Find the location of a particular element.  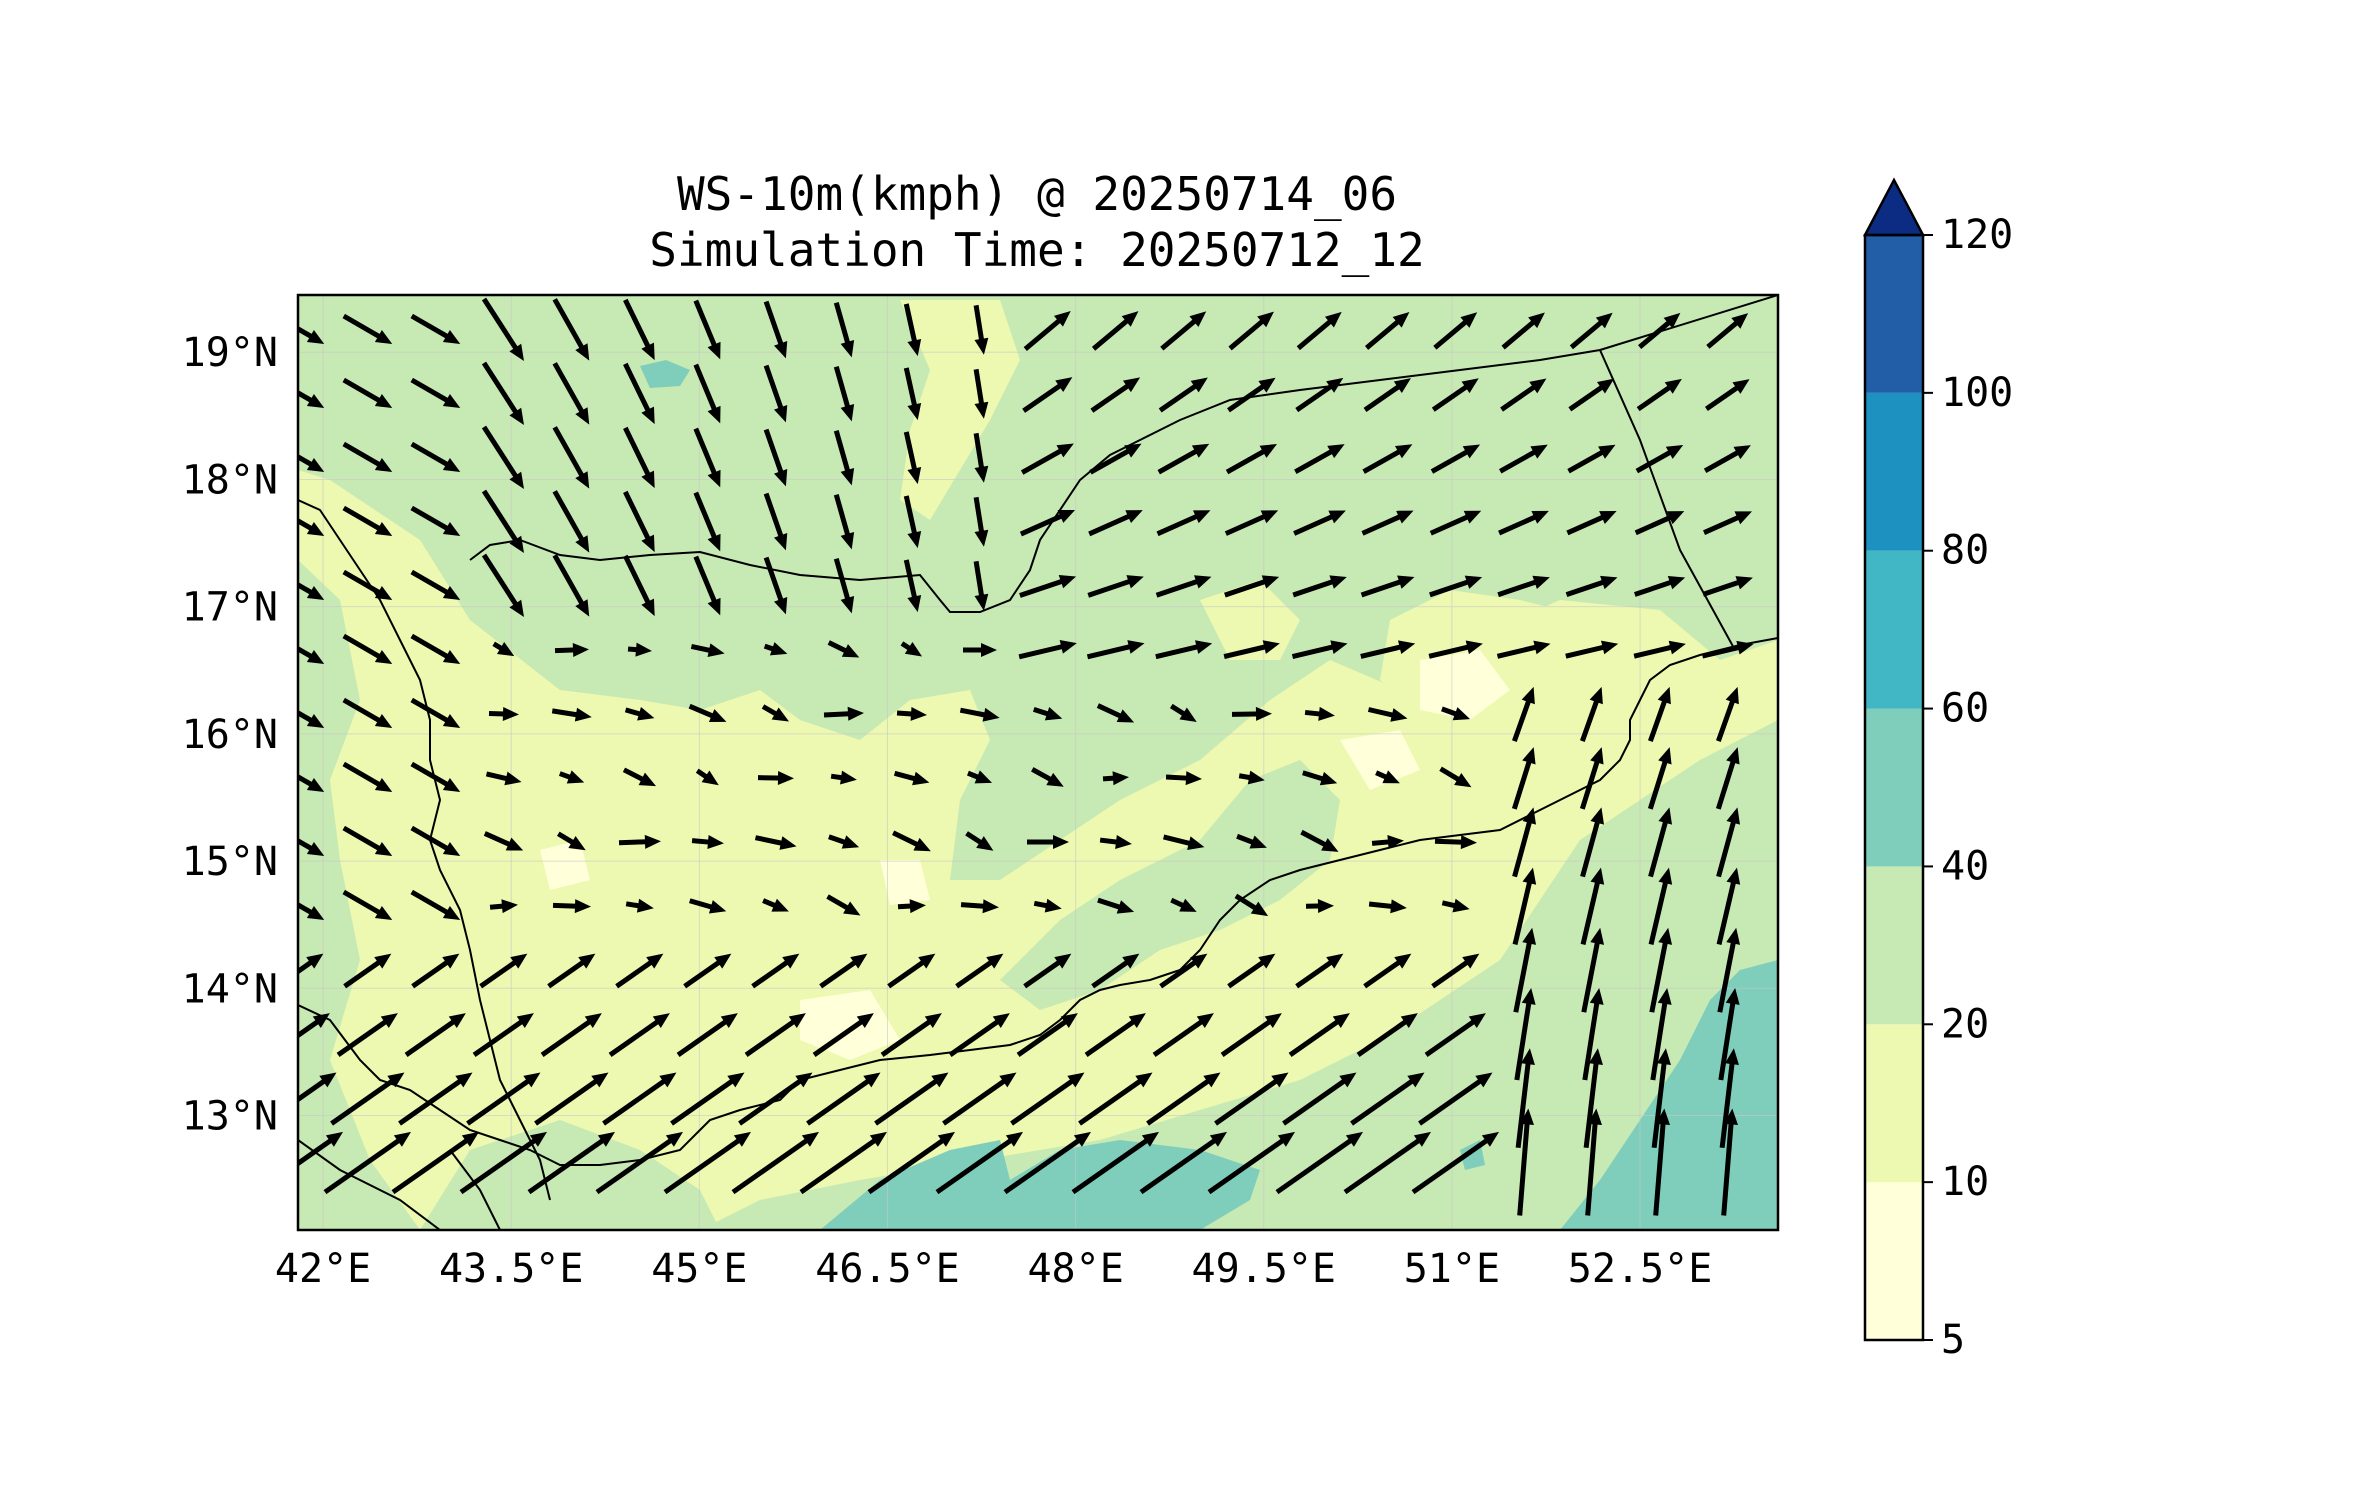

contour-20-40-west is located at coordinates (359, 895).